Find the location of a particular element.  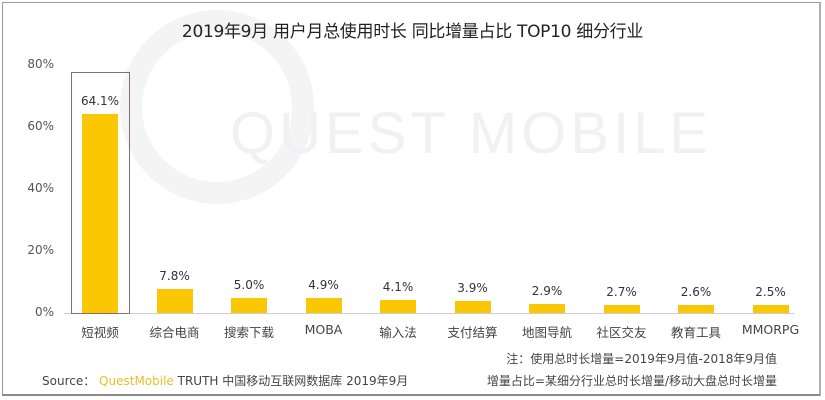

x-category-label: 短视频 is located at coordinates (100, 332).